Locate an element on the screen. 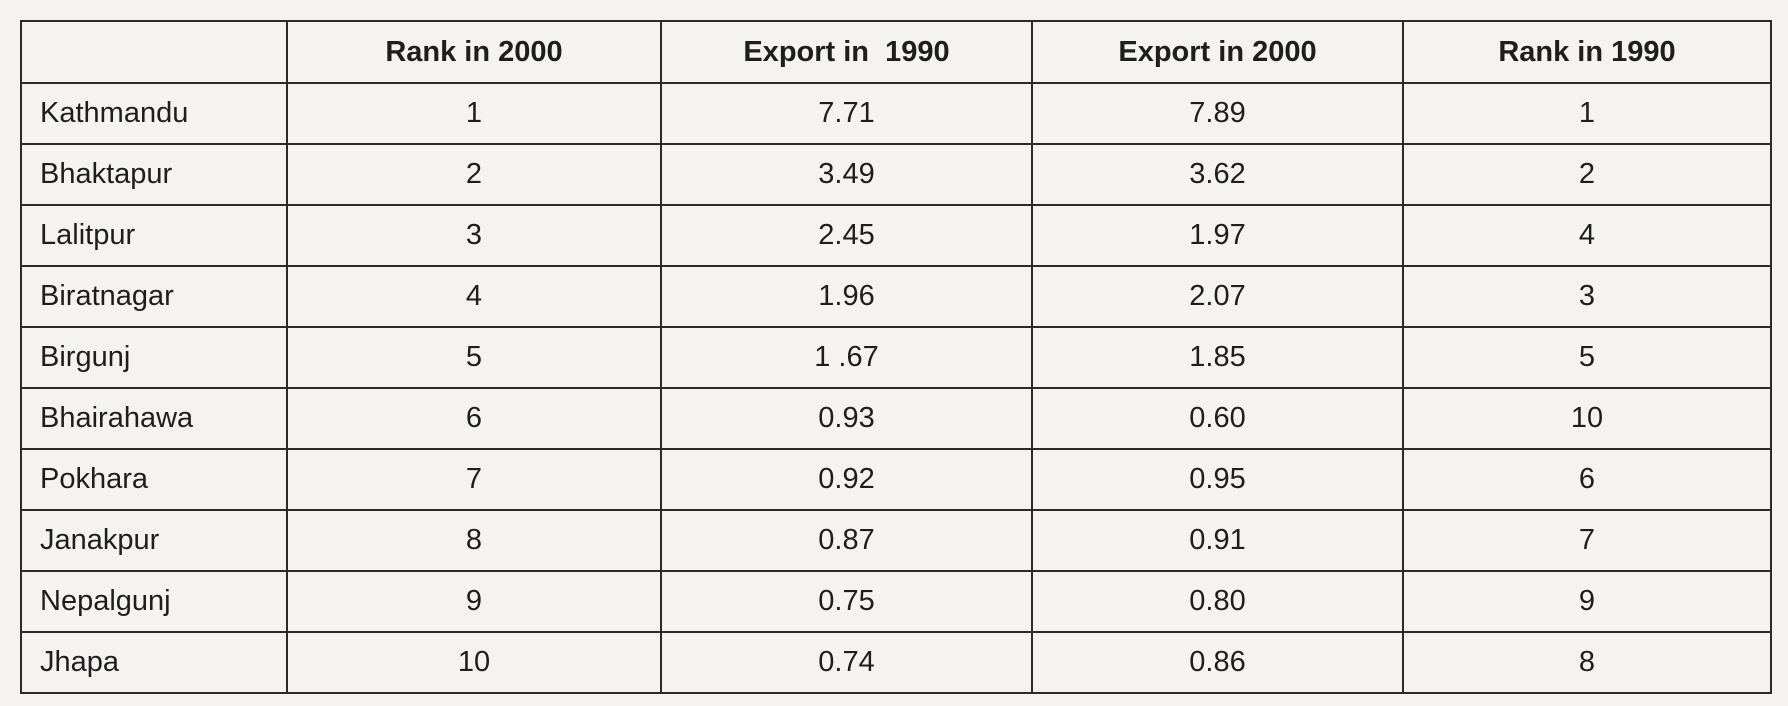 The height and width of the screenshot is (706, 1788). city-cell: Bhaktapur is located at coordinates (154, 174).